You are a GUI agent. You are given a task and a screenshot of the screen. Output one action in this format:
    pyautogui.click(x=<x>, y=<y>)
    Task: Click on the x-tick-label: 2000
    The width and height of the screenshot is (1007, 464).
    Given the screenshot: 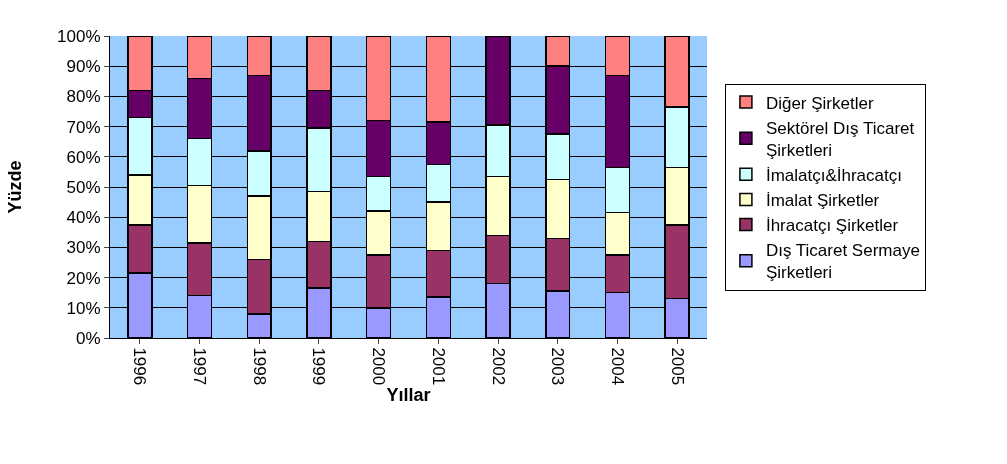 What is the action you would take?
    pyautogui.click(x=379, y=366)
    